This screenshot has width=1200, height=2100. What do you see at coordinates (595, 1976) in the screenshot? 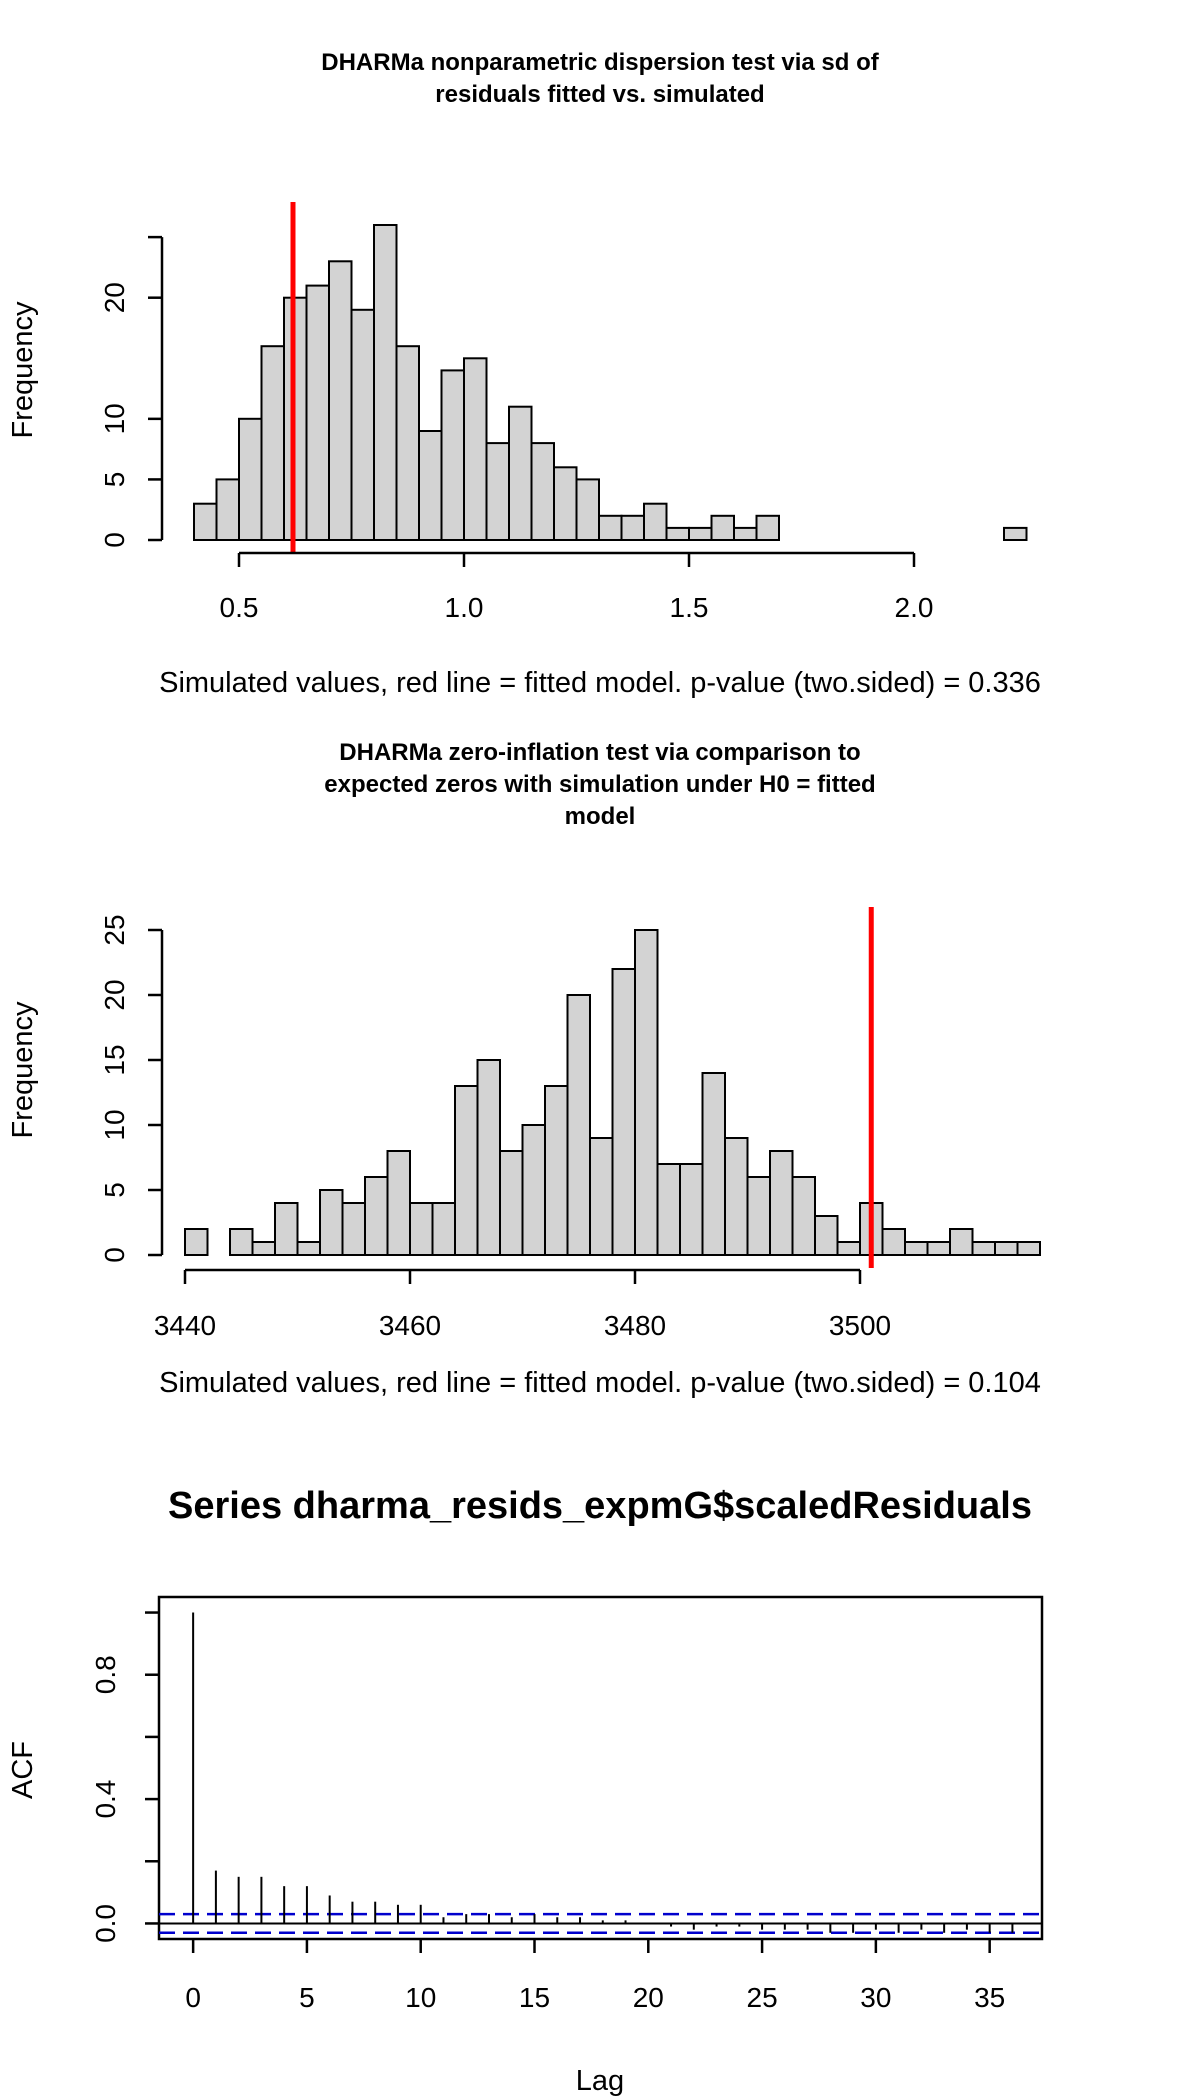
I see `x-axis: 0 5 10 15 20 25 30 35` at bounding box center [595, 1976].